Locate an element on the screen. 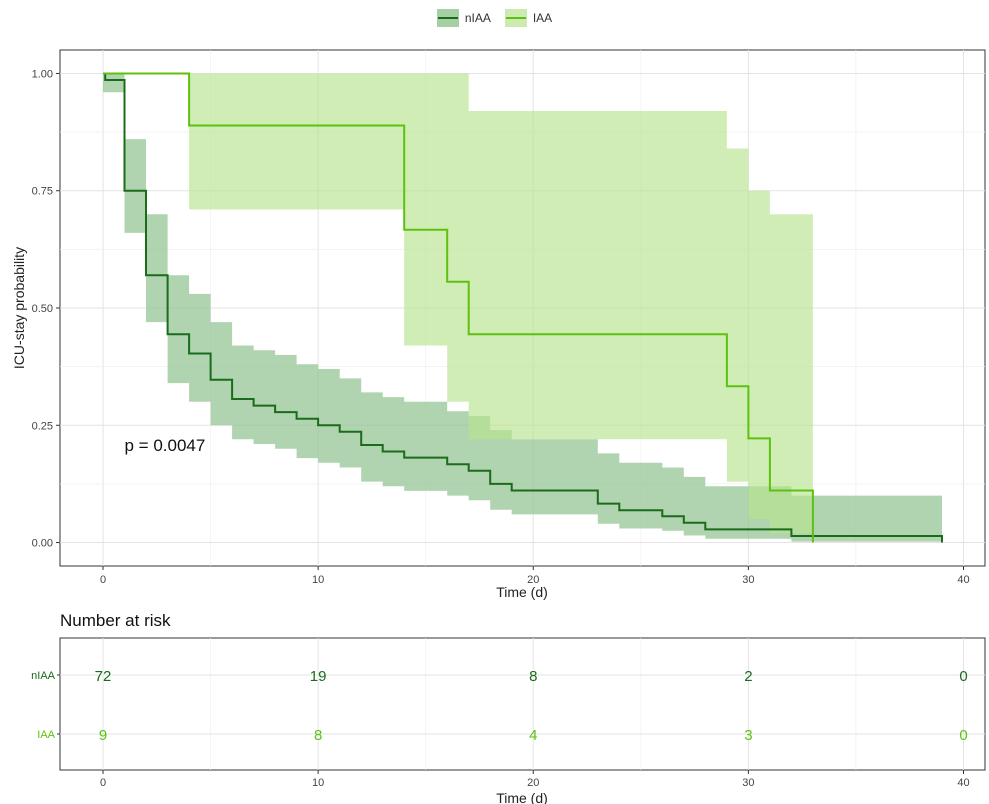 This screenshot has width=989, height=804. legend-item-niaa: nIAA is located at coordinates (463, 18).